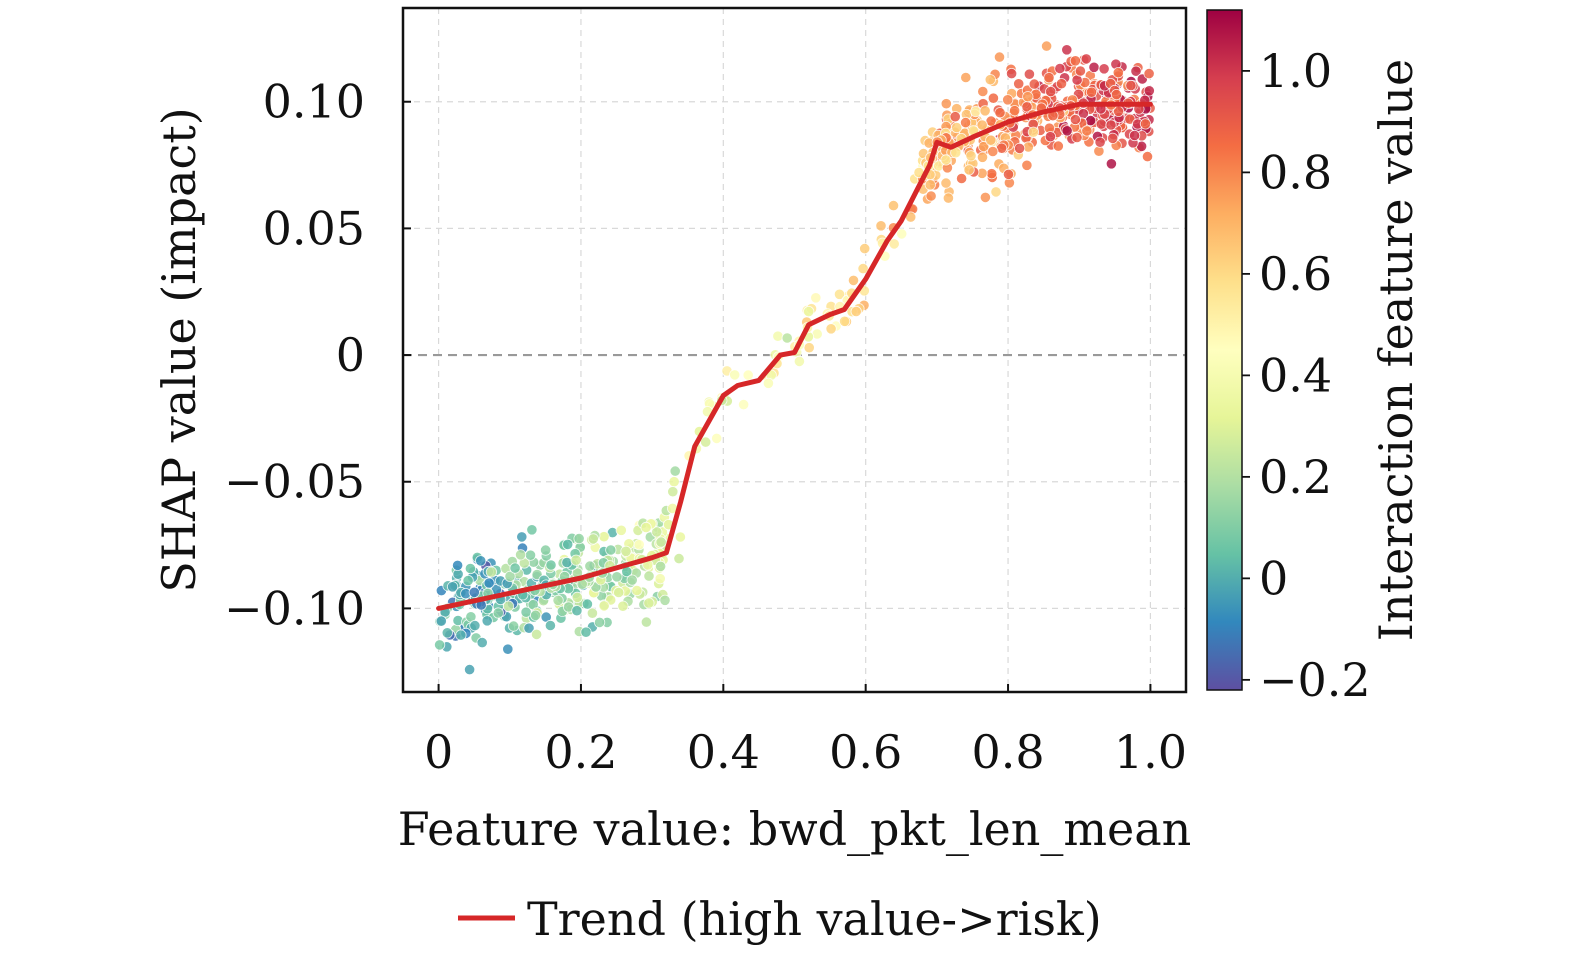 This screenshot has width=1575, height=961. I want to click on colorbar-tick-label: 0.6, so click(1295, 274).